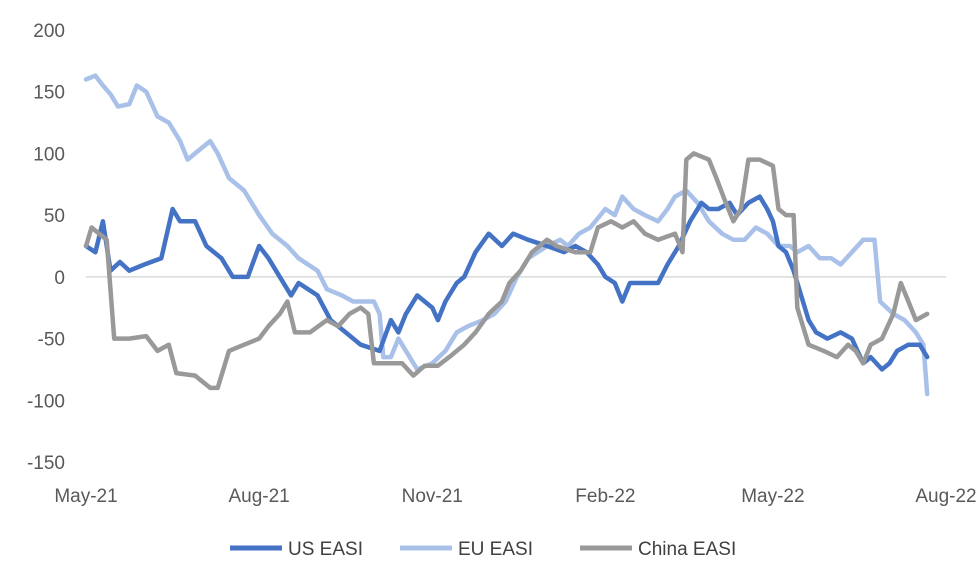  I want to click on x-tick-label: May-21, so click(85, 496).